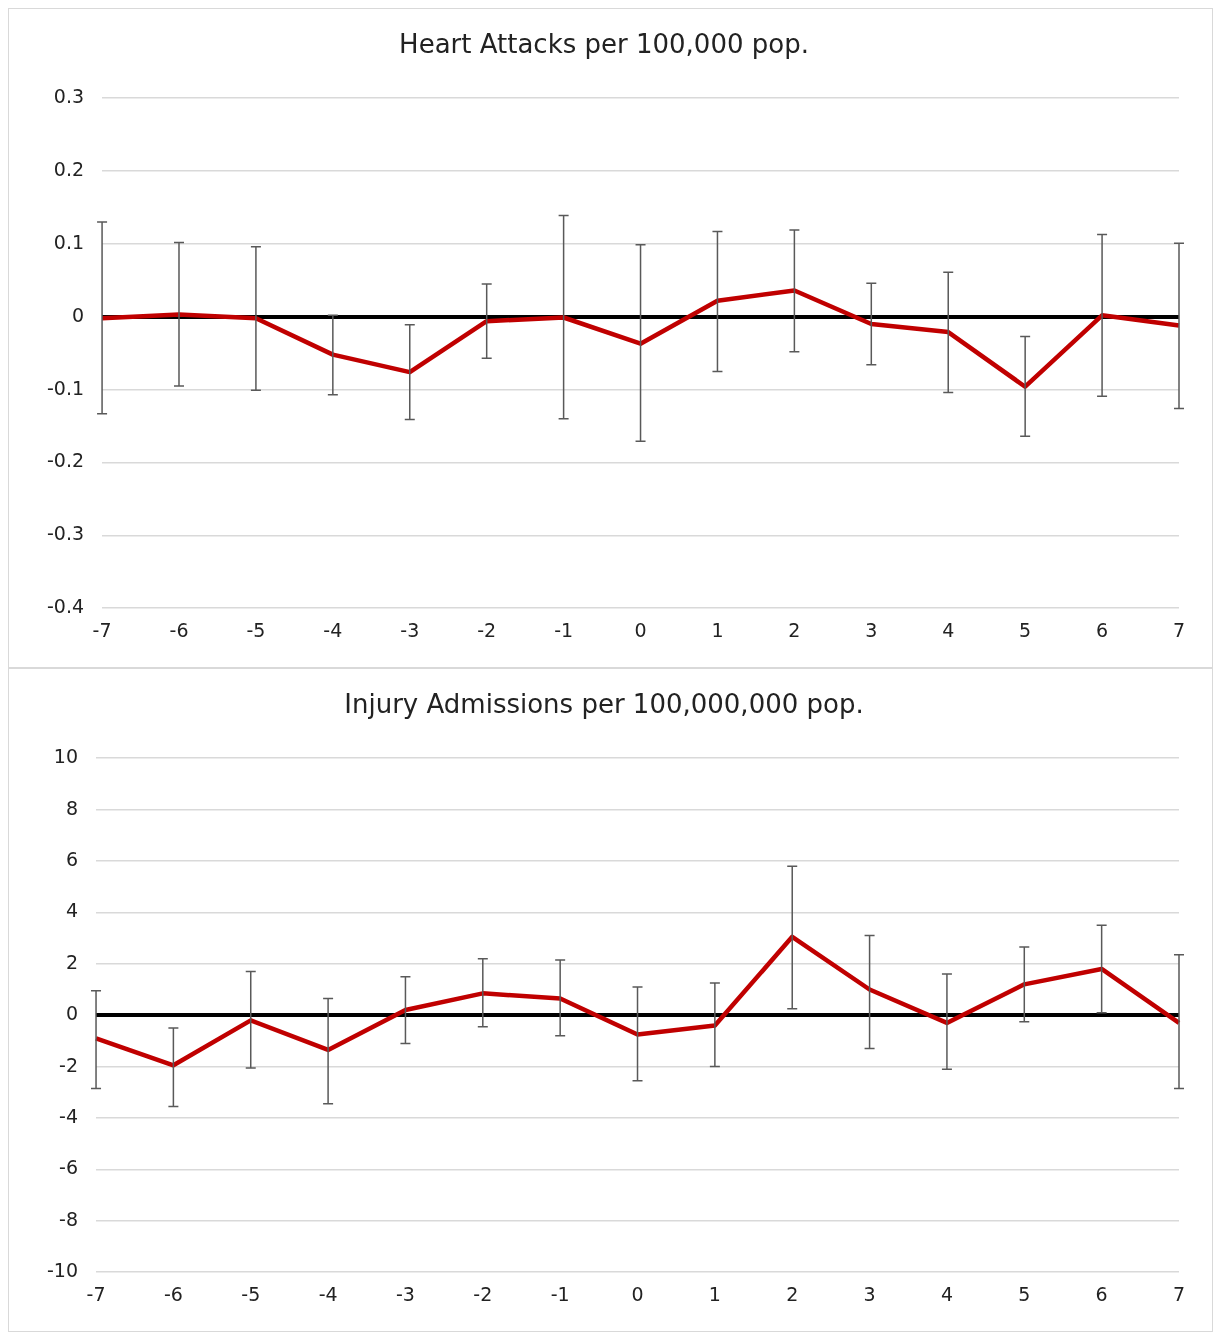 The width and height of the screenshot is (1217, 1340). Describe the element at coordinates (62, 1270) in the screenshot. I see `y-tick-label: -10` at that location.